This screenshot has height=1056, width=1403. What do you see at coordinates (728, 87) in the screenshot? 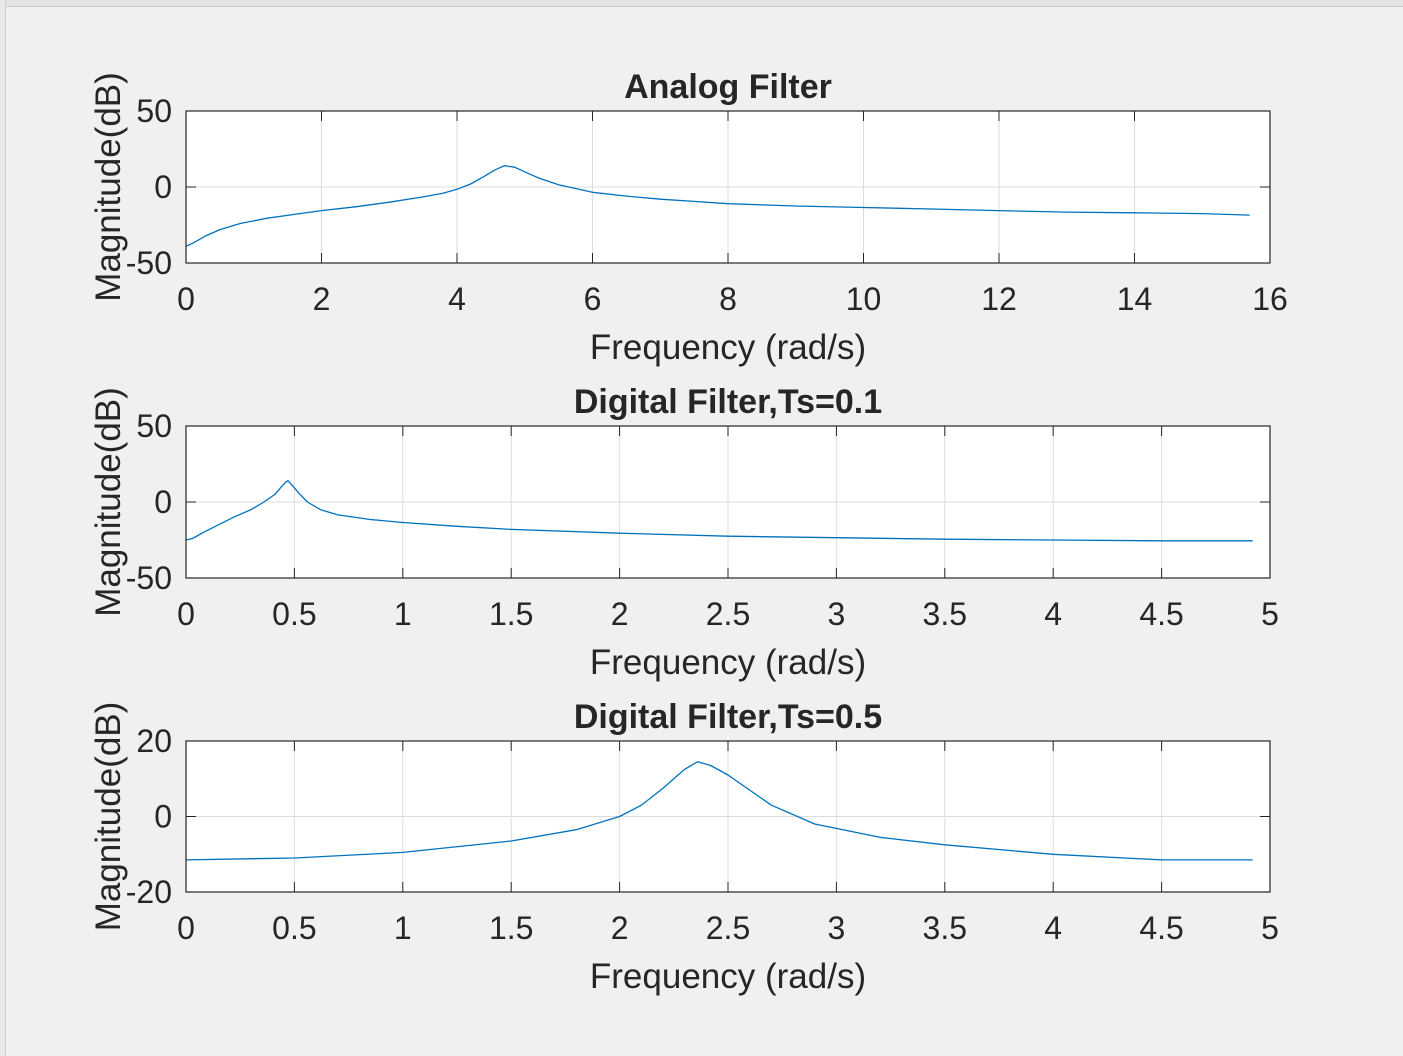
I see `chart-title-1: Analog Filter` at bounding box center [728, 87].